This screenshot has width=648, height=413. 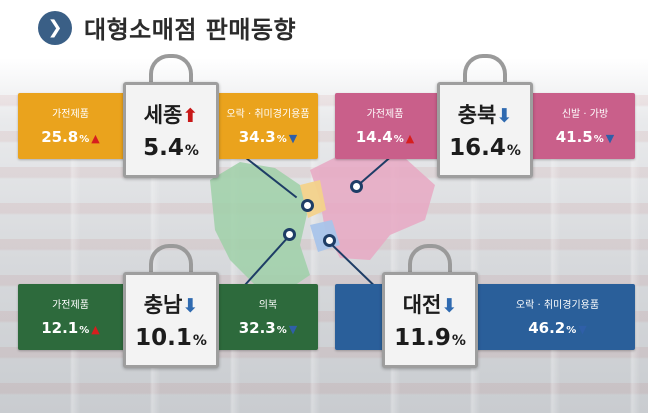 What do you see at coordinates (485, 130) in the screenshot?
I see `bag-body: 충북⬇ 16.4%` at bounding box center [485, 130].